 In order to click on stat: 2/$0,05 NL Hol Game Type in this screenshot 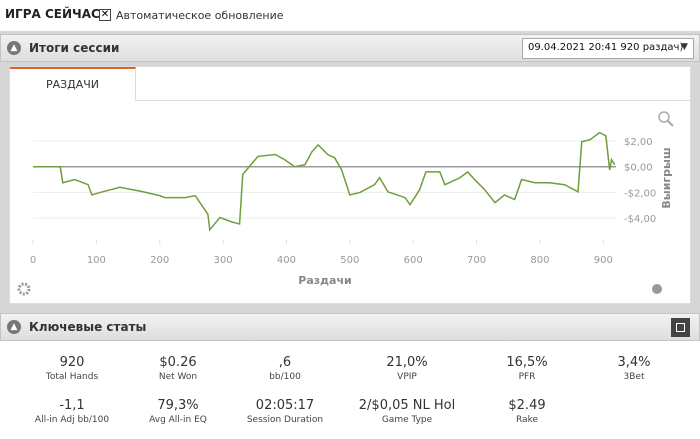, I will do `click(407, 411)`.